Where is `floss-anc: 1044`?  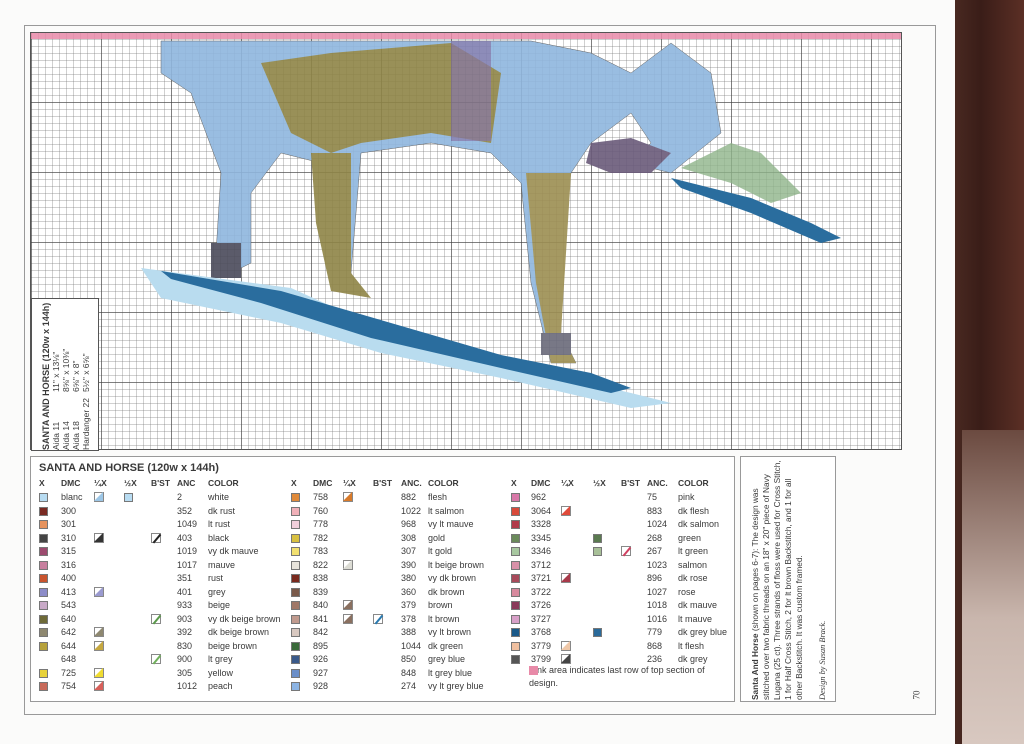 floss-anc: 1044 is located at coordinates (411, 645).